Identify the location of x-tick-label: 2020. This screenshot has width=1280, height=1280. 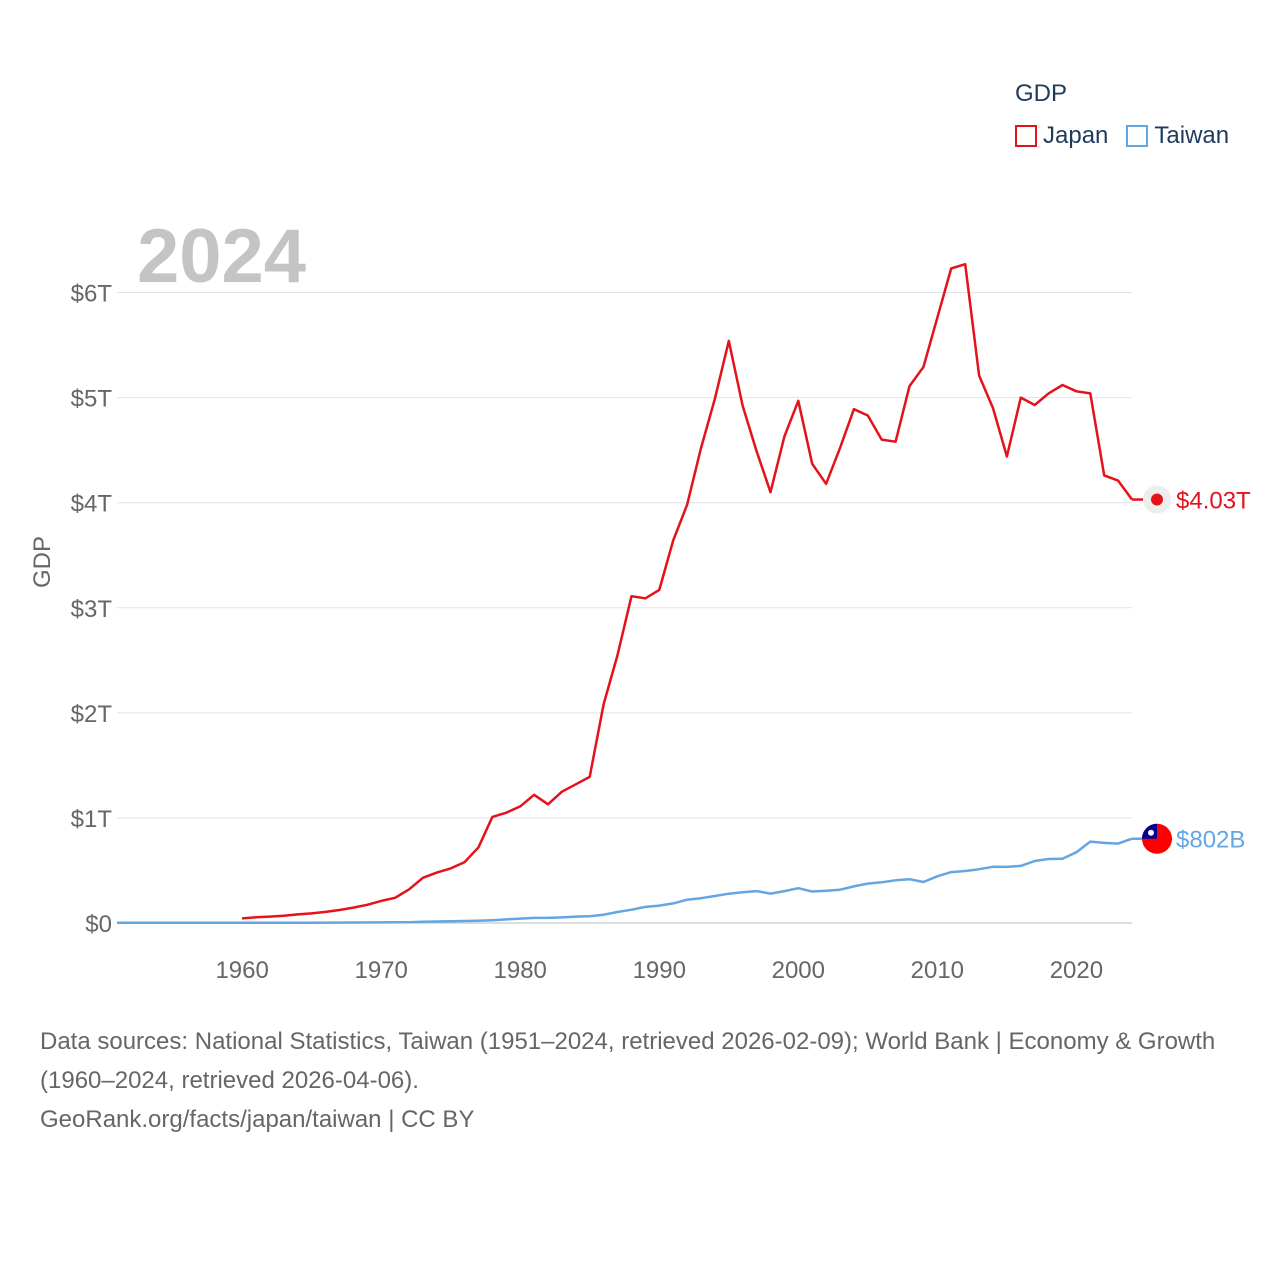
(1076, 970).